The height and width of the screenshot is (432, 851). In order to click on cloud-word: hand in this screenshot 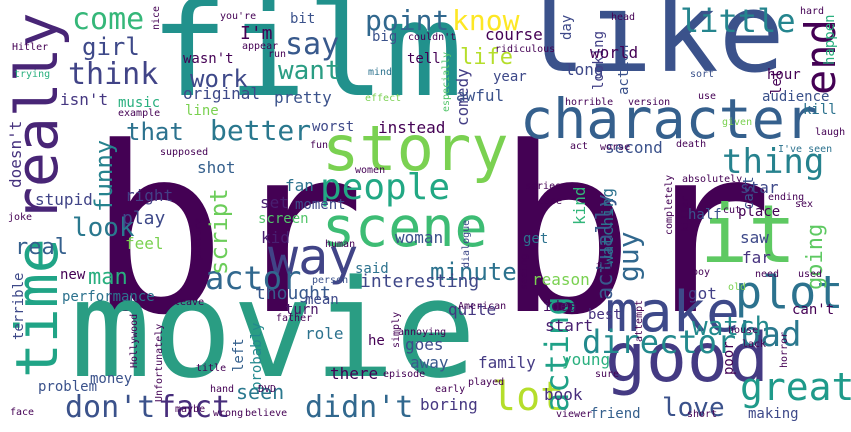, I will do `click(222, 389)`.